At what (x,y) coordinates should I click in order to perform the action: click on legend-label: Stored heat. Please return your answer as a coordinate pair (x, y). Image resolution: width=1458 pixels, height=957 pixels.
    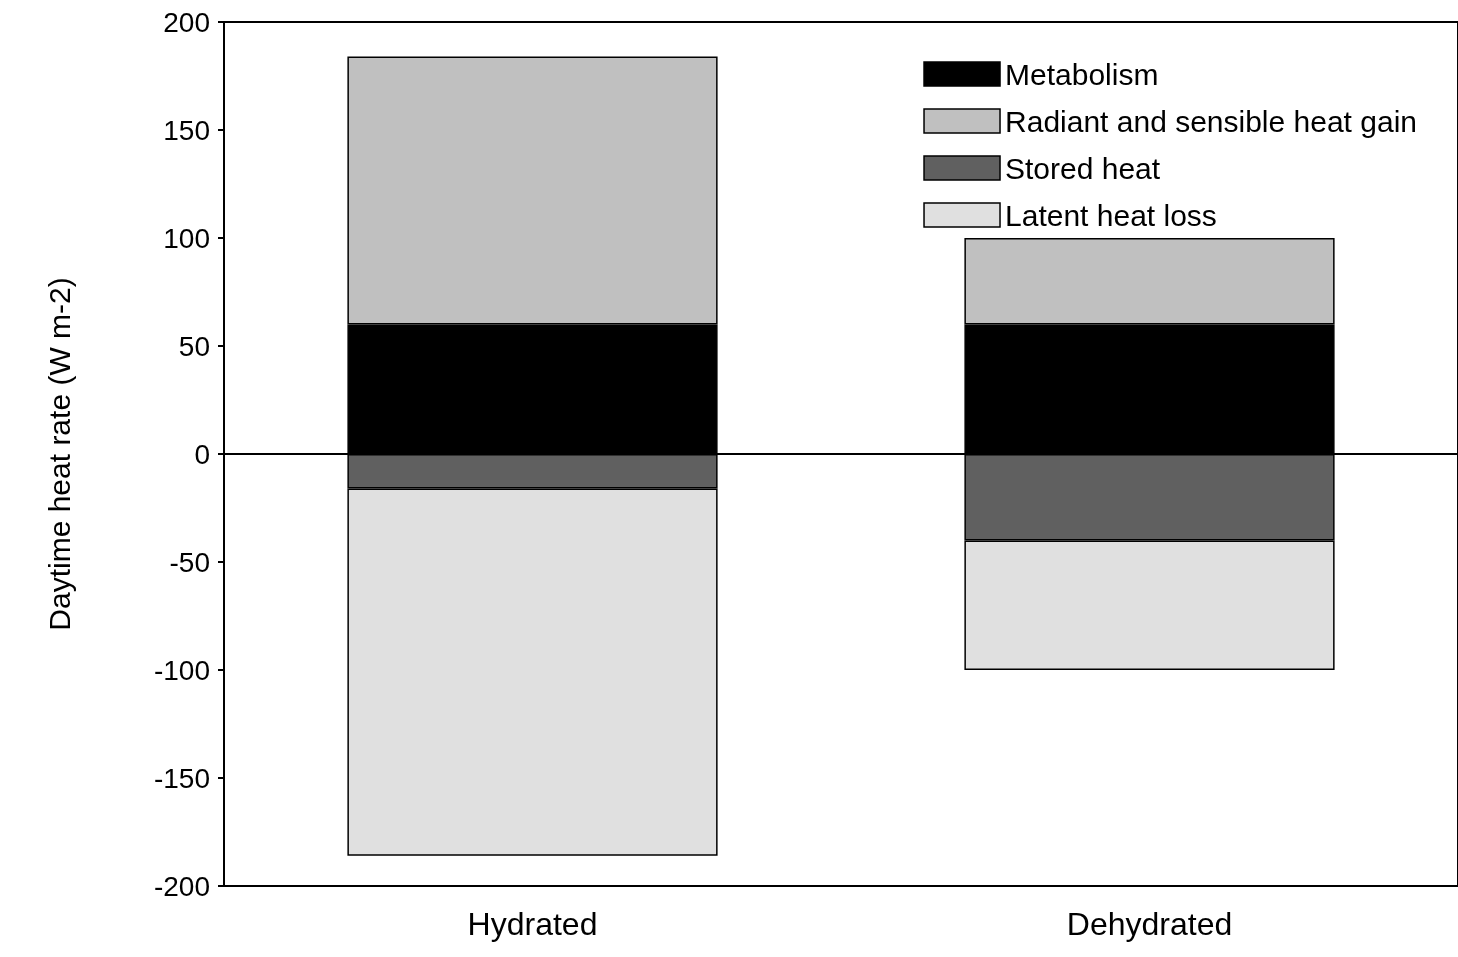
    Looking at the image, I should click on (1083, 168).